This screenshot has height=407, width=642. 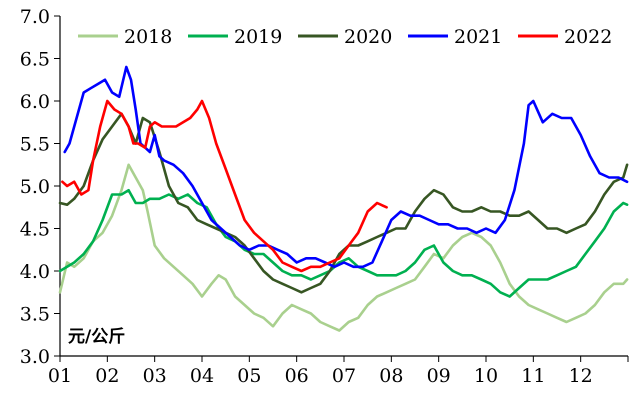 I want to click on y-tick-label: 4.0, so click(x=35, y=272).